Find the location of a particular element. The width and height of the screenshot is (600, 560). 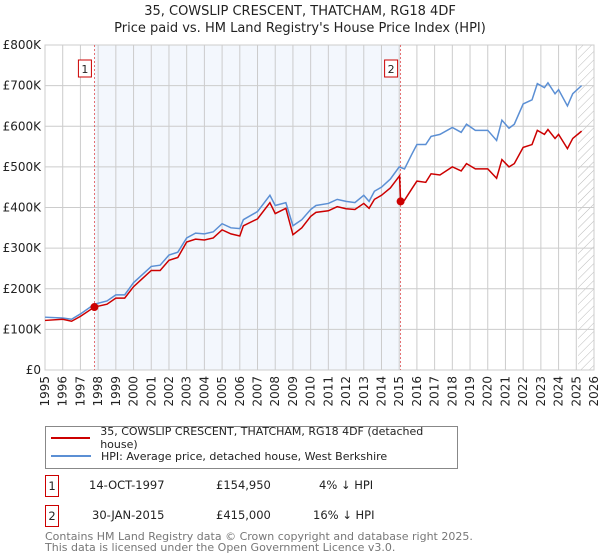

x-tick-label: 2018 is located at coordinates (452, 391).